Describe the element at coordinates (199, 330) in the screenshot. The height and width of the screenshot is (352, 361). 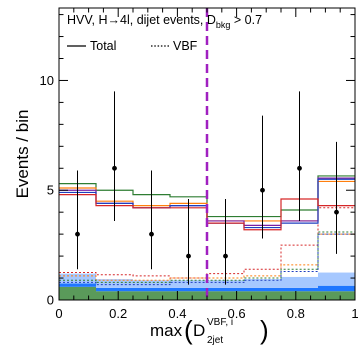
I see `x-label-symbol: D` at that location.